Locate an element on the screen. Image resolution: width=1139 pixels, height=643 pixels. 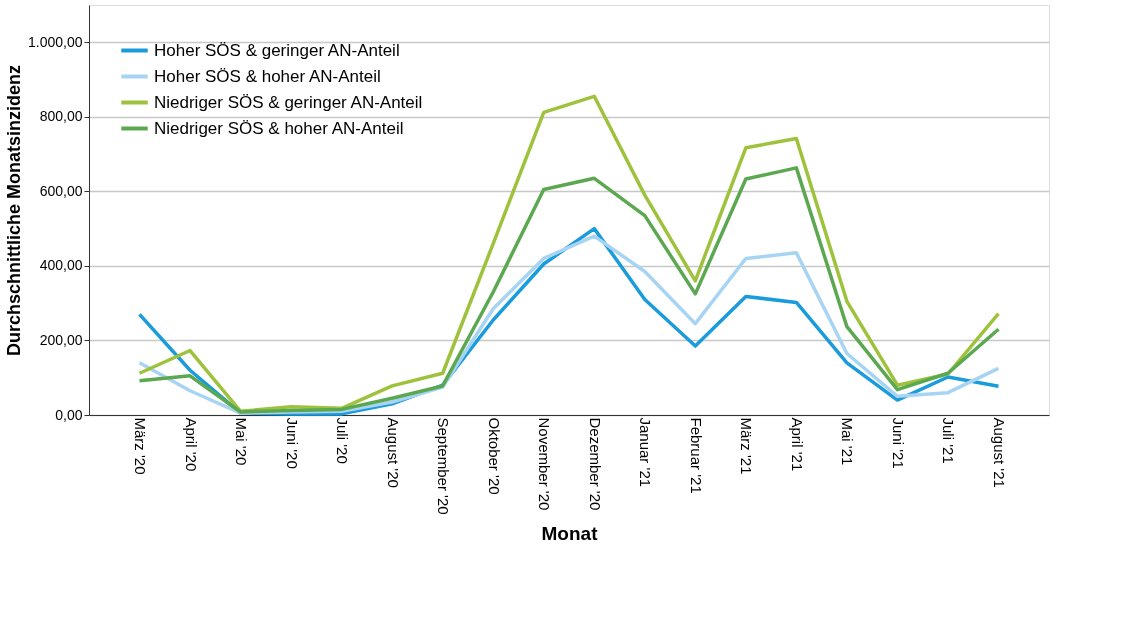
x-tick-label: Juni '20 is located at coordinates (292, 443).